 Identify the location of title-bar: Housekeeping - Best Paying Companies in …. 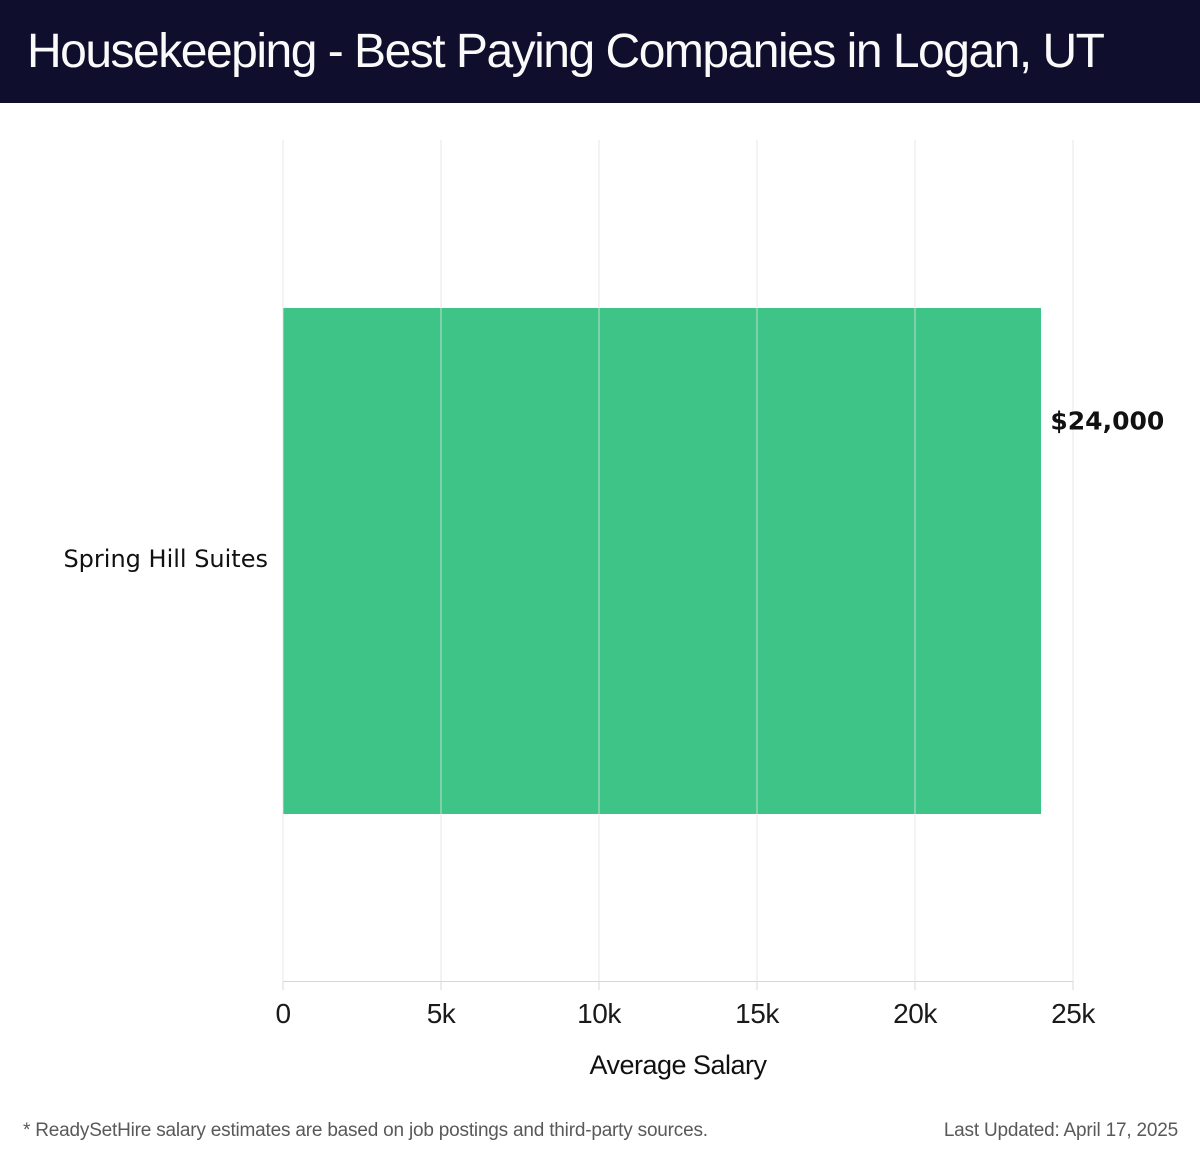
(600, 51).